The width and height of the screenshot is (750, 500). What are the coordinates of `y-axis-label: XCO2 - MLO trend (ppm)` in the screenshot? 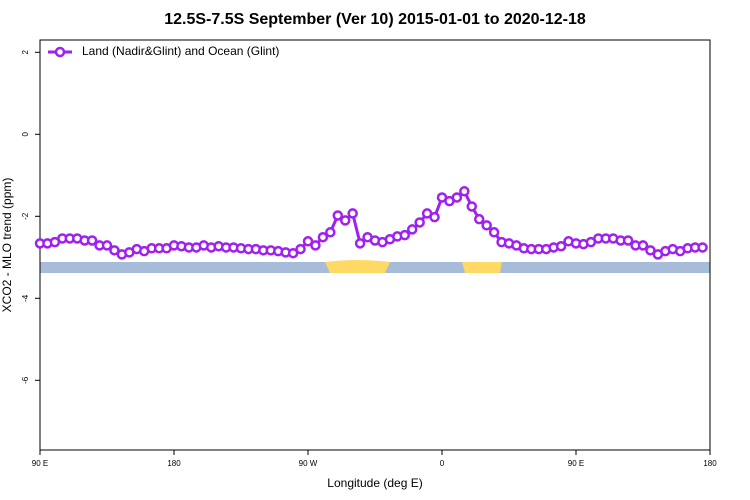 It's located at (7, 245).